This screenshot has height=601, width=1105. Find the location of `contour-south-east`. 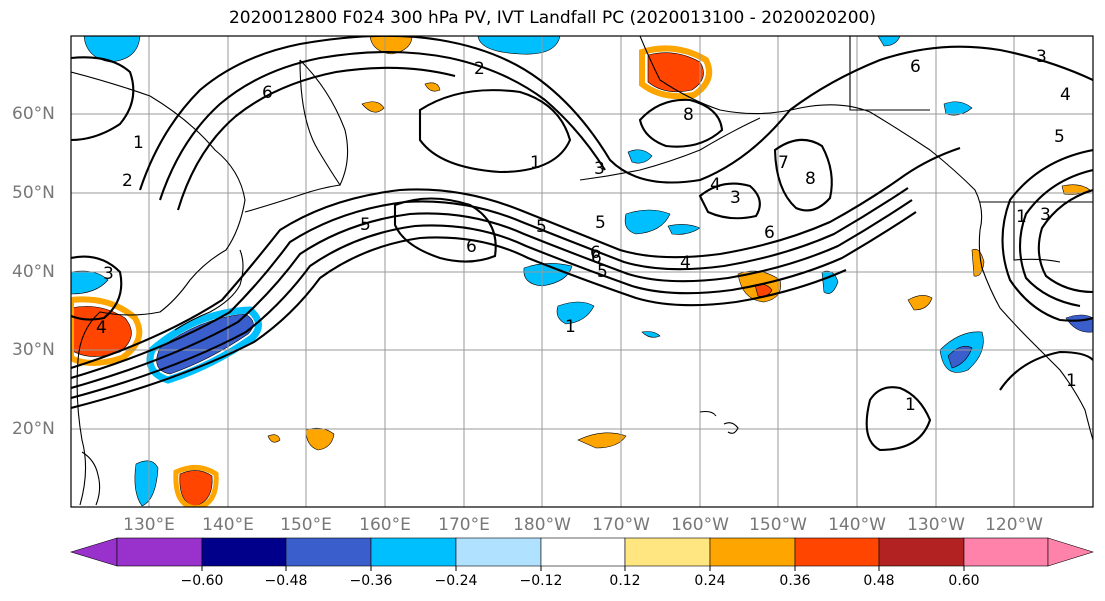

contour-south-east is located at coordinates (1046, 370).